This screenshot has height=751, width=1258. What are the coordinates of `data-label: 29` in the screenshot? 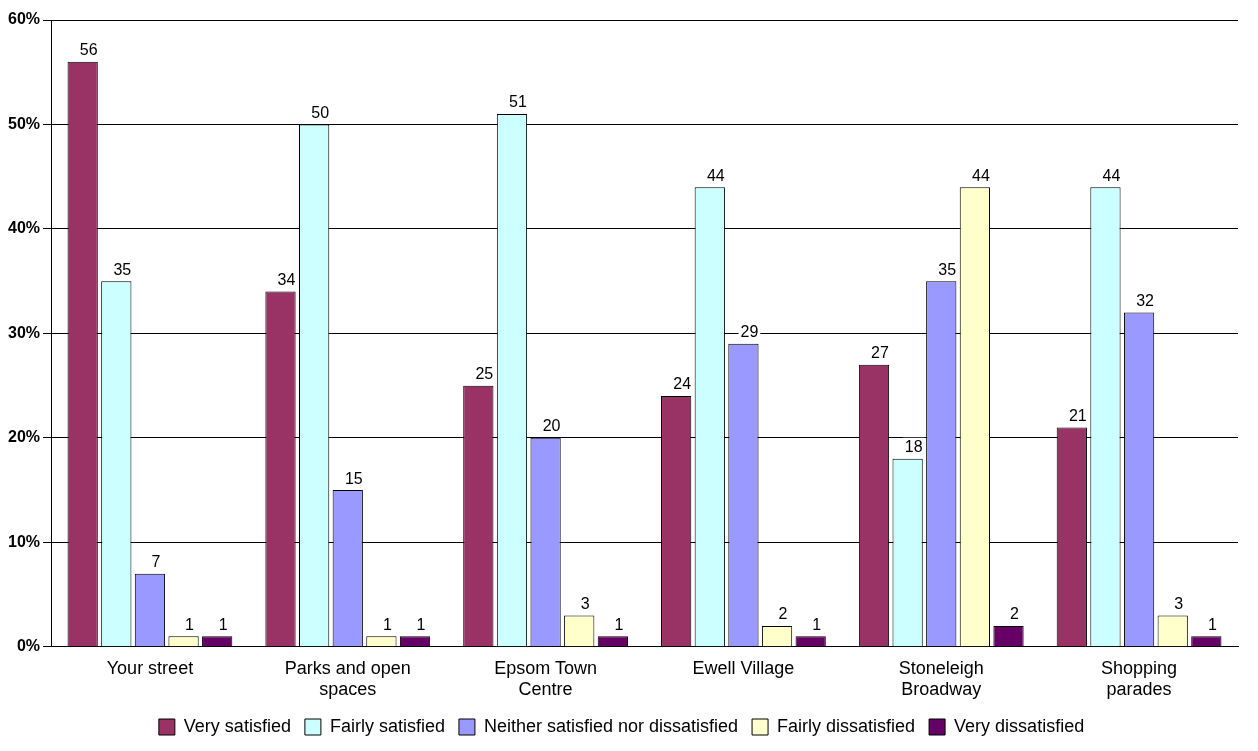 It's located at (749, 332).